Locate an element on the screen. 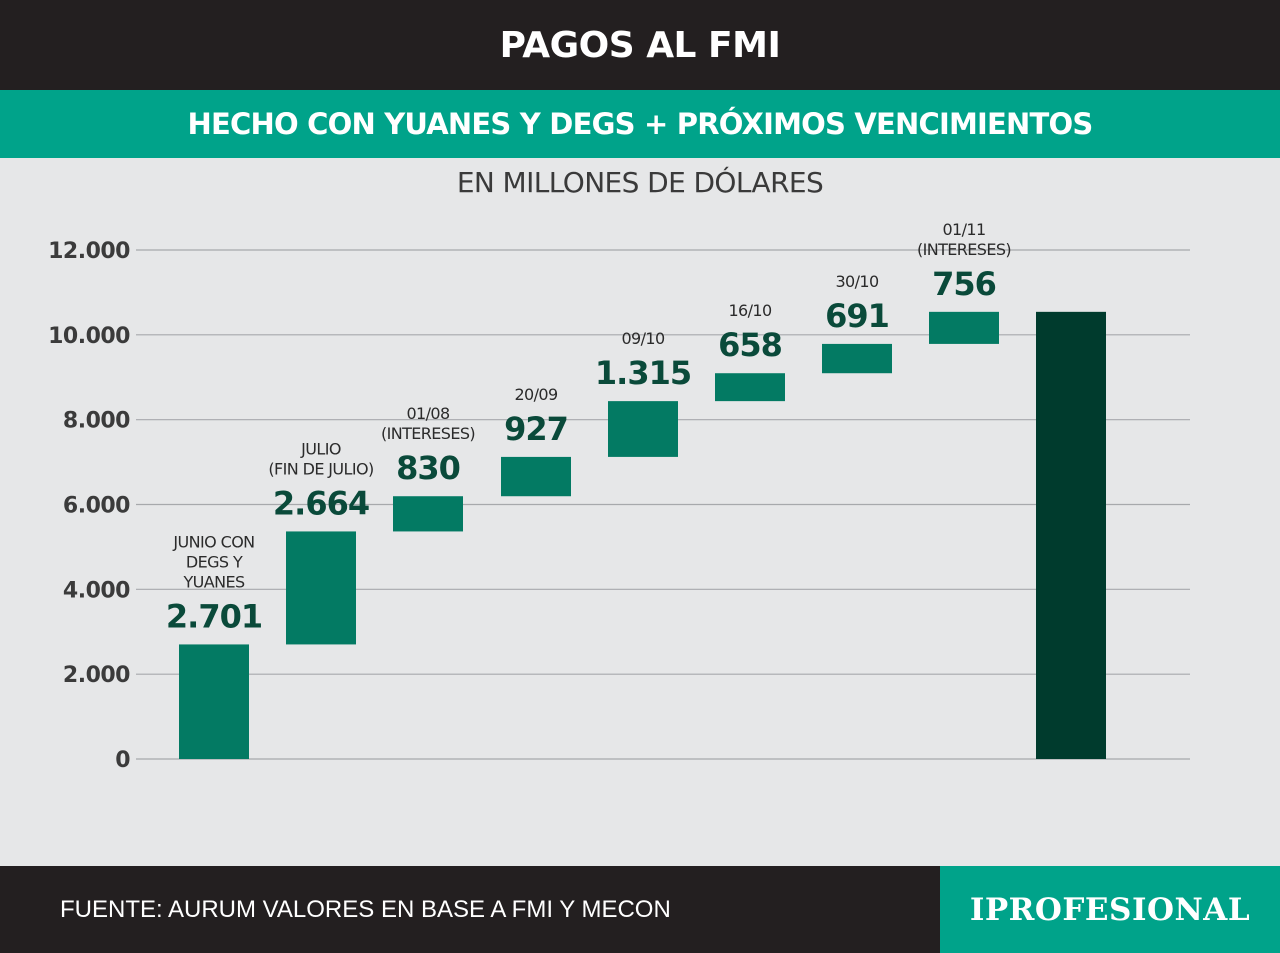  data-label: 691 is located at coordinates (857, 316).